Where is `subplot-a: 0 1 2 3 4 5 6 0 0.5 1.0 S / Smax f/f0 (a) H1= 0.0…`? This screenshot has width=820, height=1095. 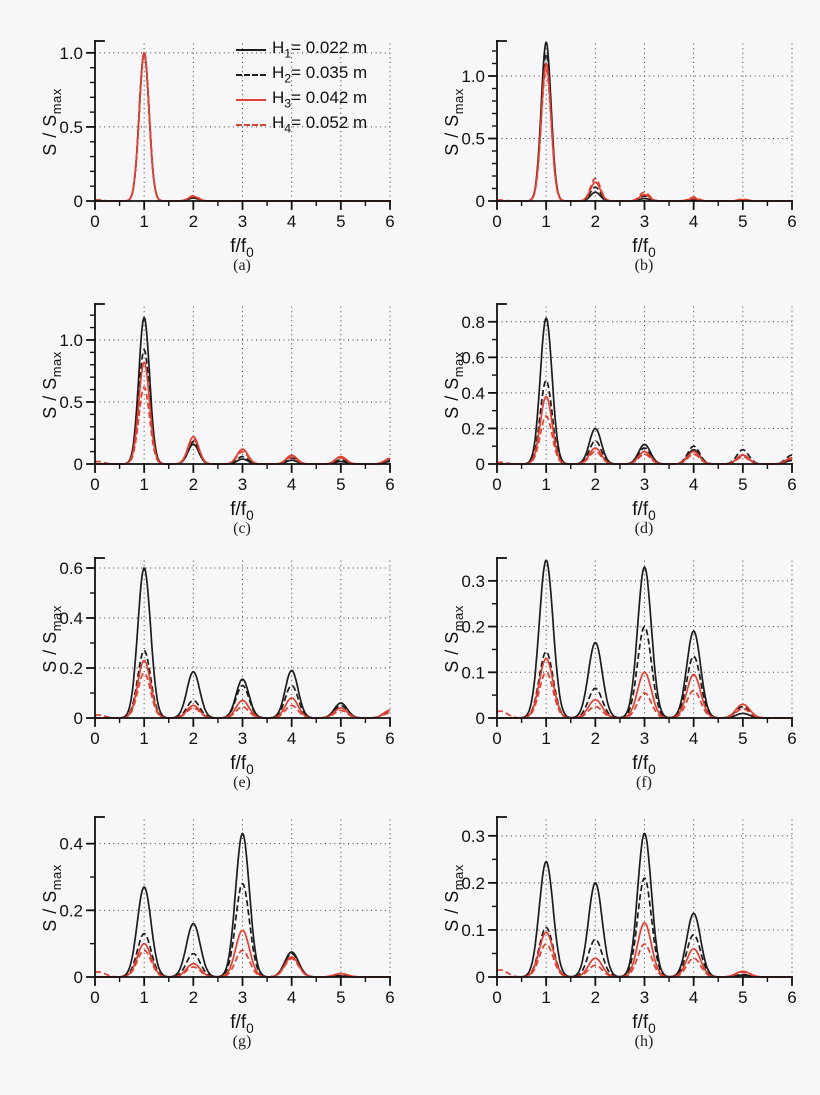
subplot-a: 0 1 2 3 4 5 6 0 0.5 1.0 S / Smax f/f0 (a) H1= 0.0… is located at coordinates (225, 166).